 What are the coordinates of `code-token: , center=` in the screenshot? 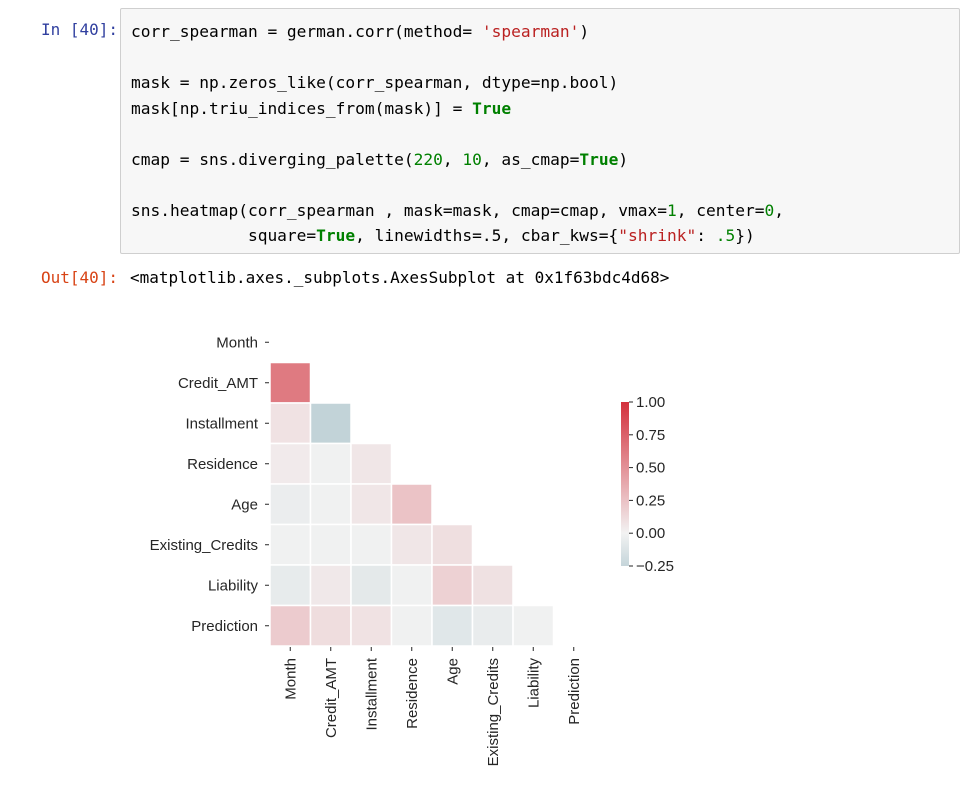 It's located at (720, 210).